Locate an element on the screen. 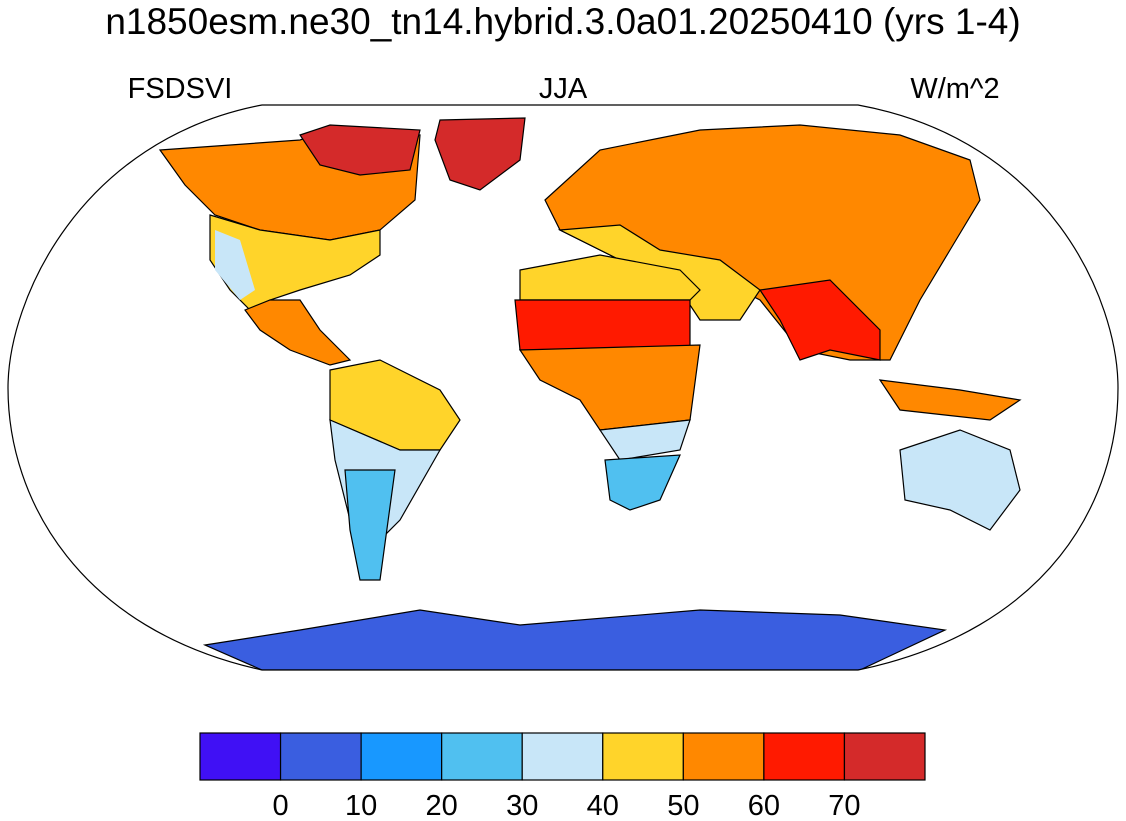 The height and width of the screenshot is (821, 1126). colorbar-label: 20 is located at coordinates (442, 805).